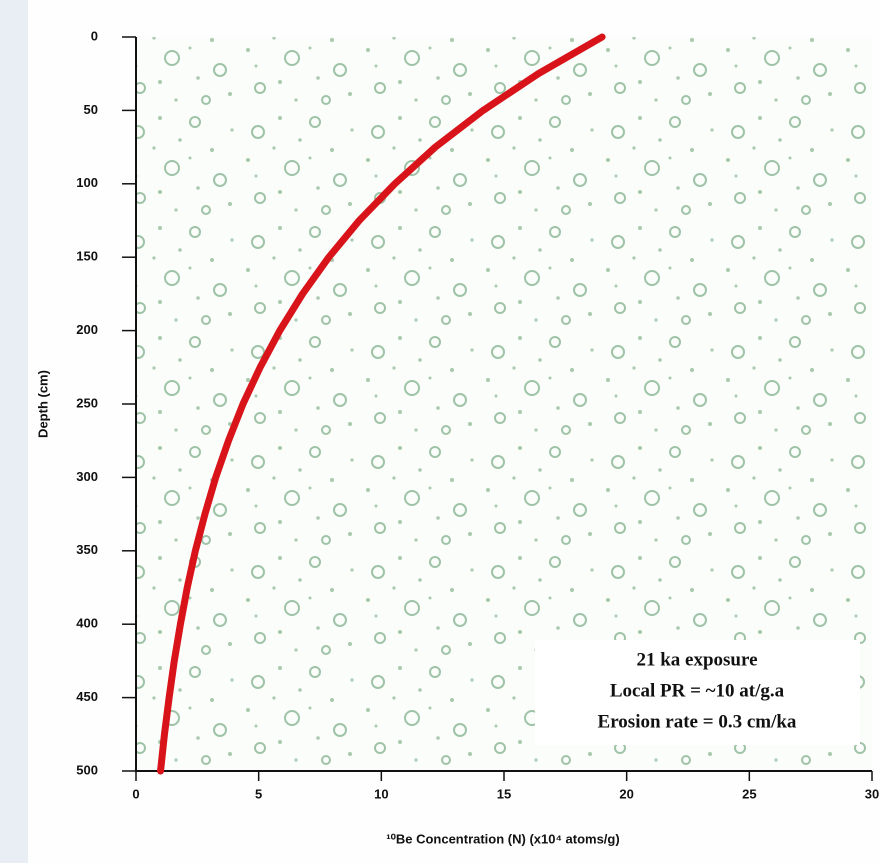 This screenshot has width=881, height=863. I want to click on x-tick-label: 20, so click(626, 793).